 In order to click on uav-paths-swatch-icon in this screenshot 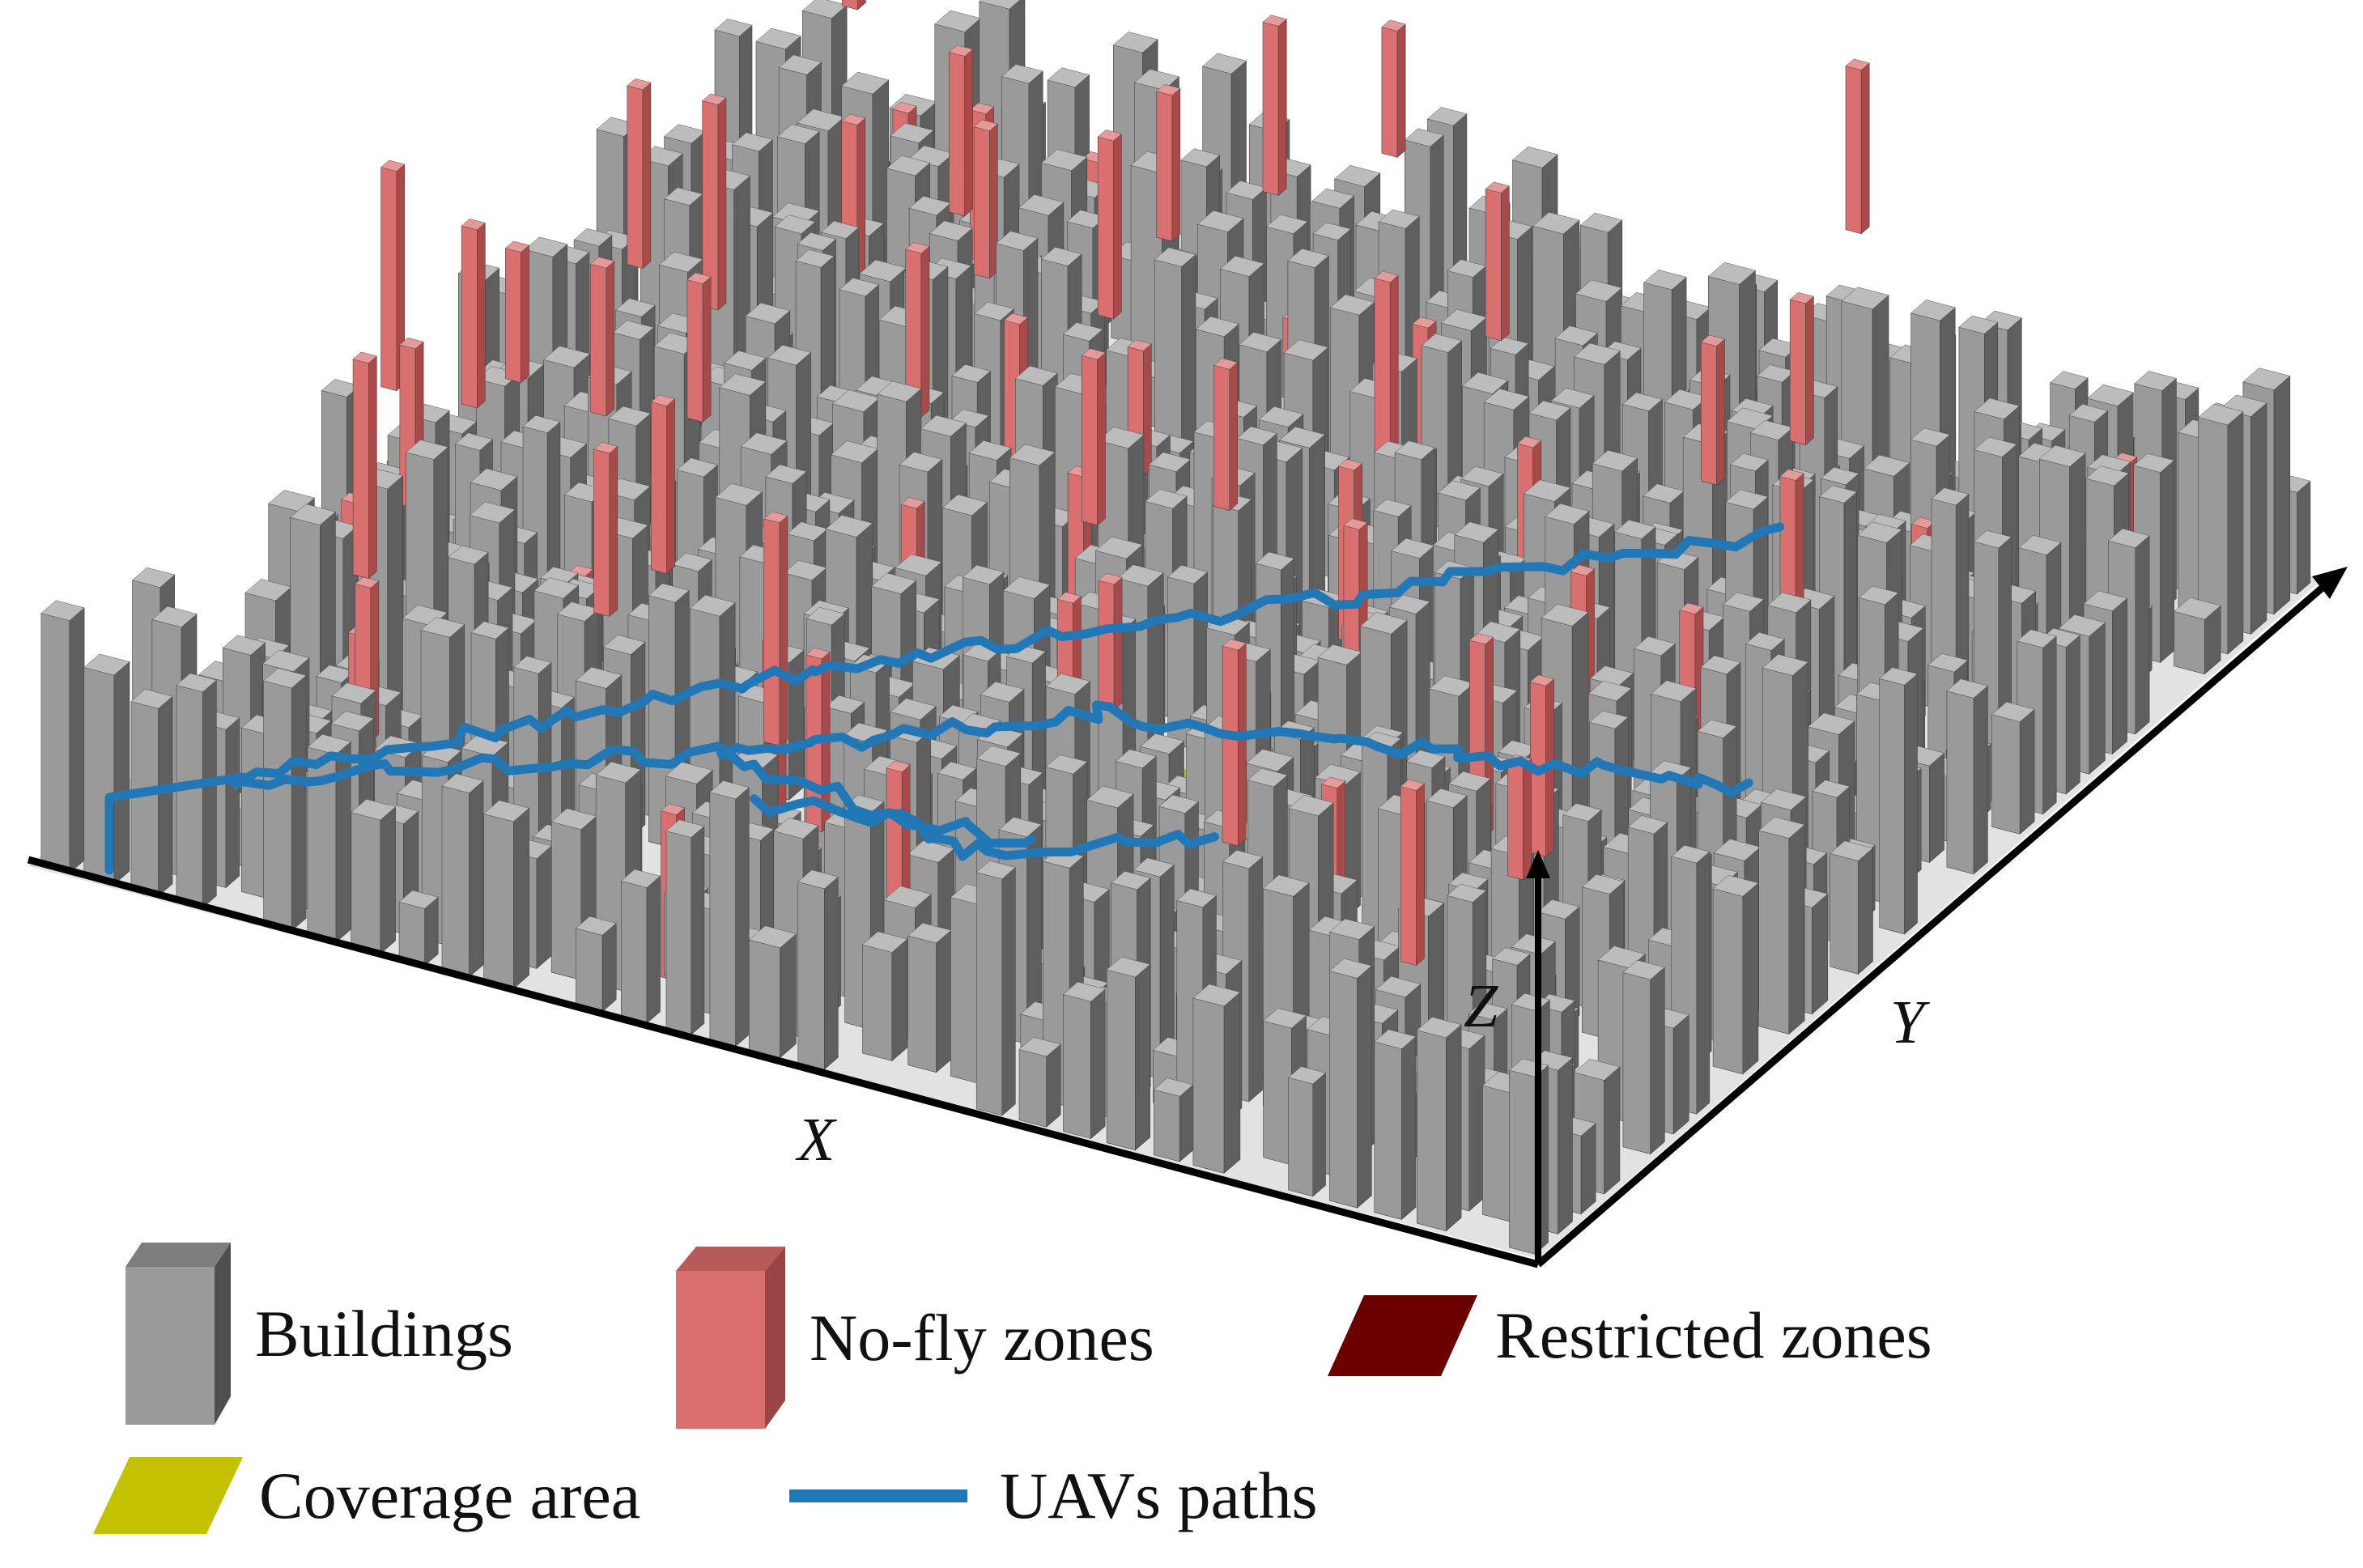, I will do `click(878, 1495)`.